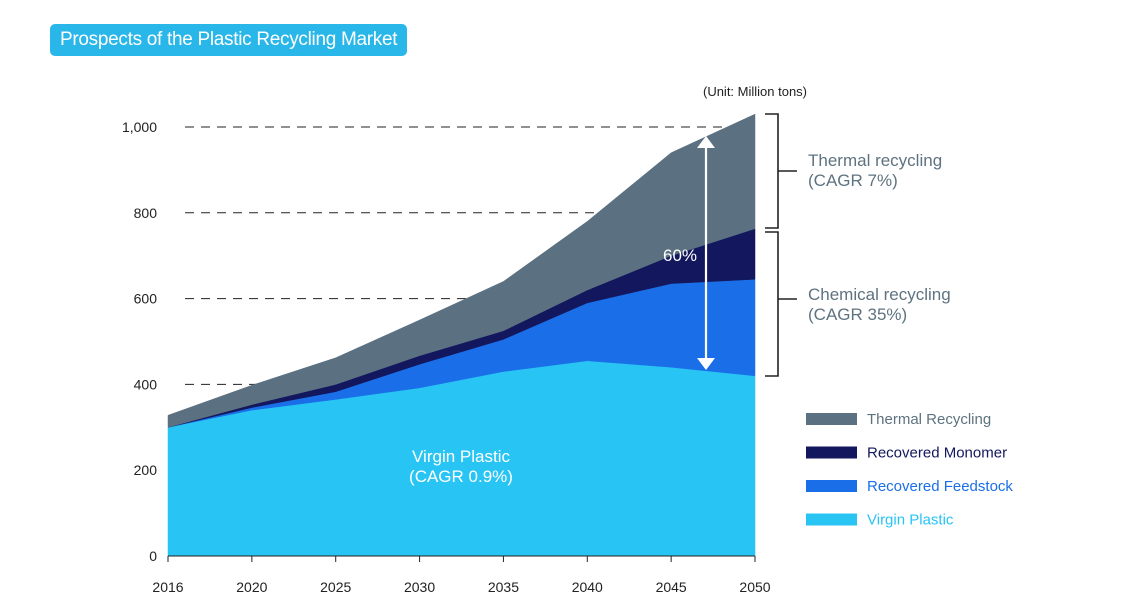 Image resolution: width=1140 pixels, height=616 pixels. I want to click on chemical-bracket, so click(781, 304).